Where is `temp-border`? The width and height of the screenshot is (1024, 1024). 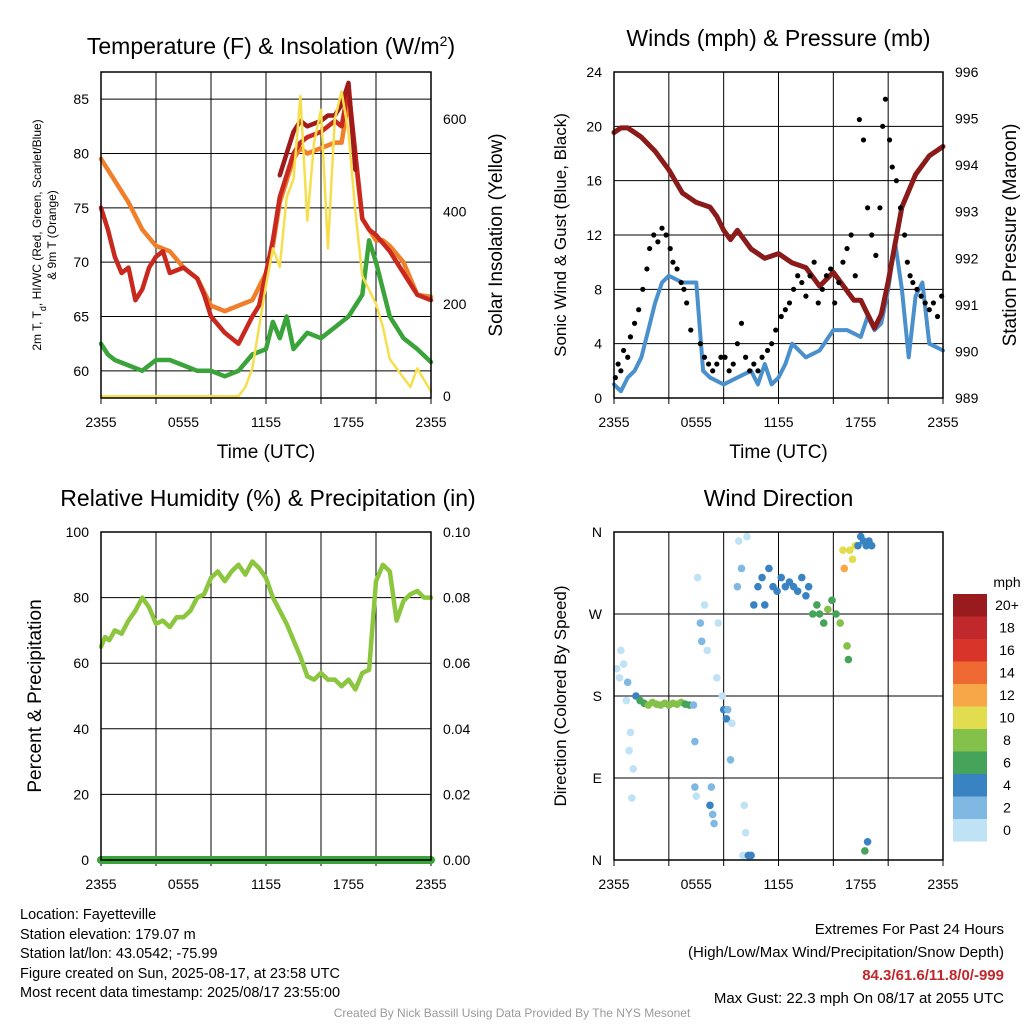 temp-border is located at coordinates (266, 235).